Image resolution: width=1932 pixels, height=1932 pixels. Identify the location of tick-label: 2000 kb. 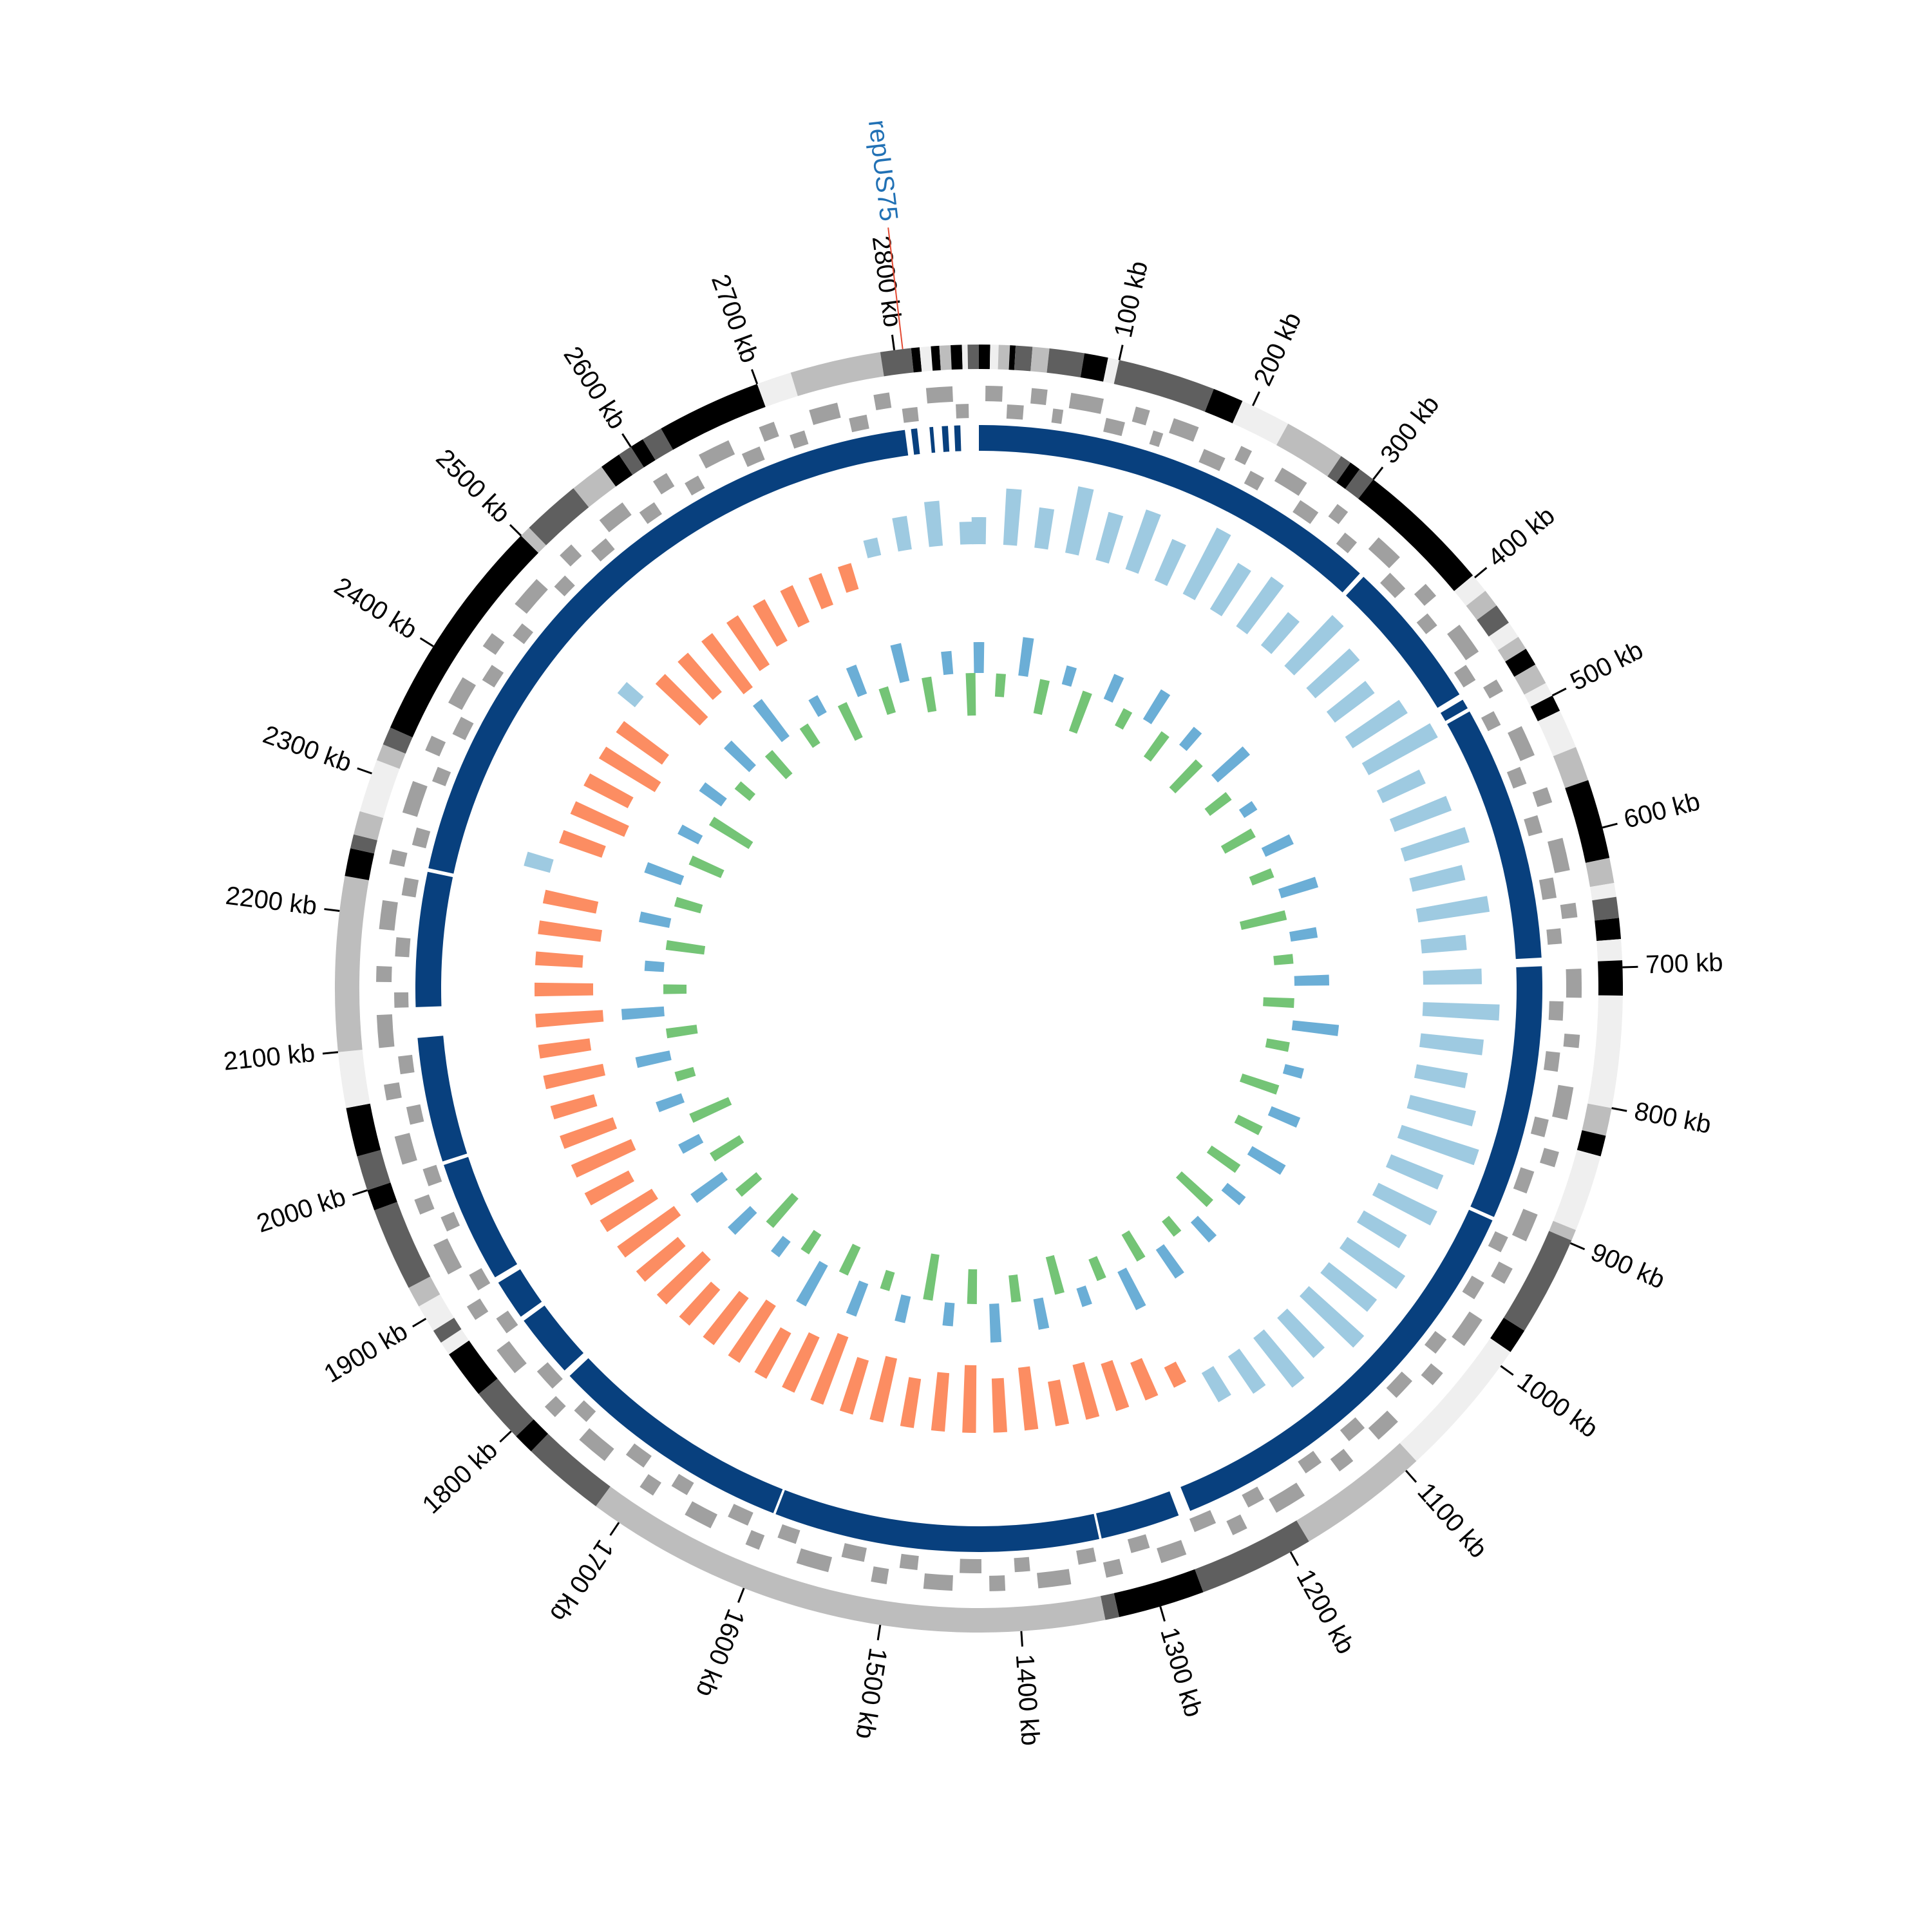
(301, 1210).